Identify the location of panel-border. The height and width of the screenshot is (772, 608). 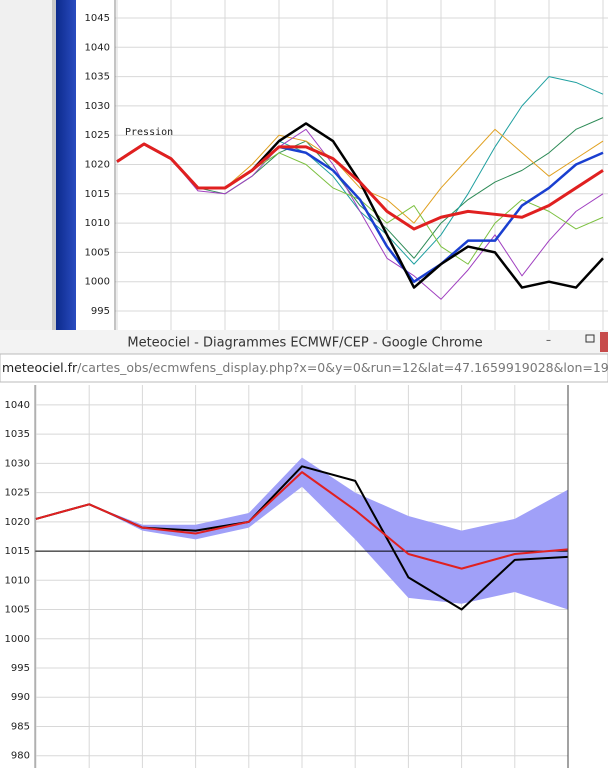
(54, 165).